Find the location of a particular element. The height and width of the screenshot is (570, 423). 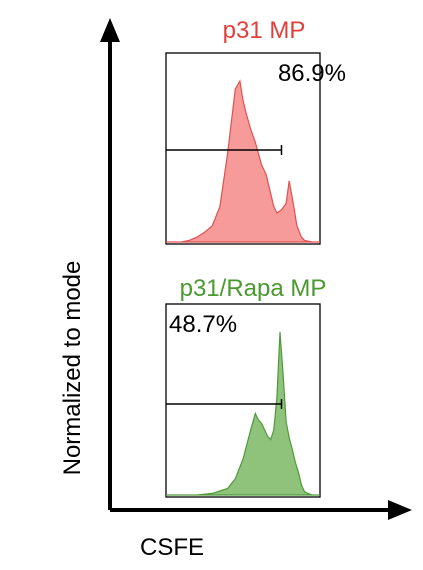

top-histogram-area is located at coordinates (243, 161).